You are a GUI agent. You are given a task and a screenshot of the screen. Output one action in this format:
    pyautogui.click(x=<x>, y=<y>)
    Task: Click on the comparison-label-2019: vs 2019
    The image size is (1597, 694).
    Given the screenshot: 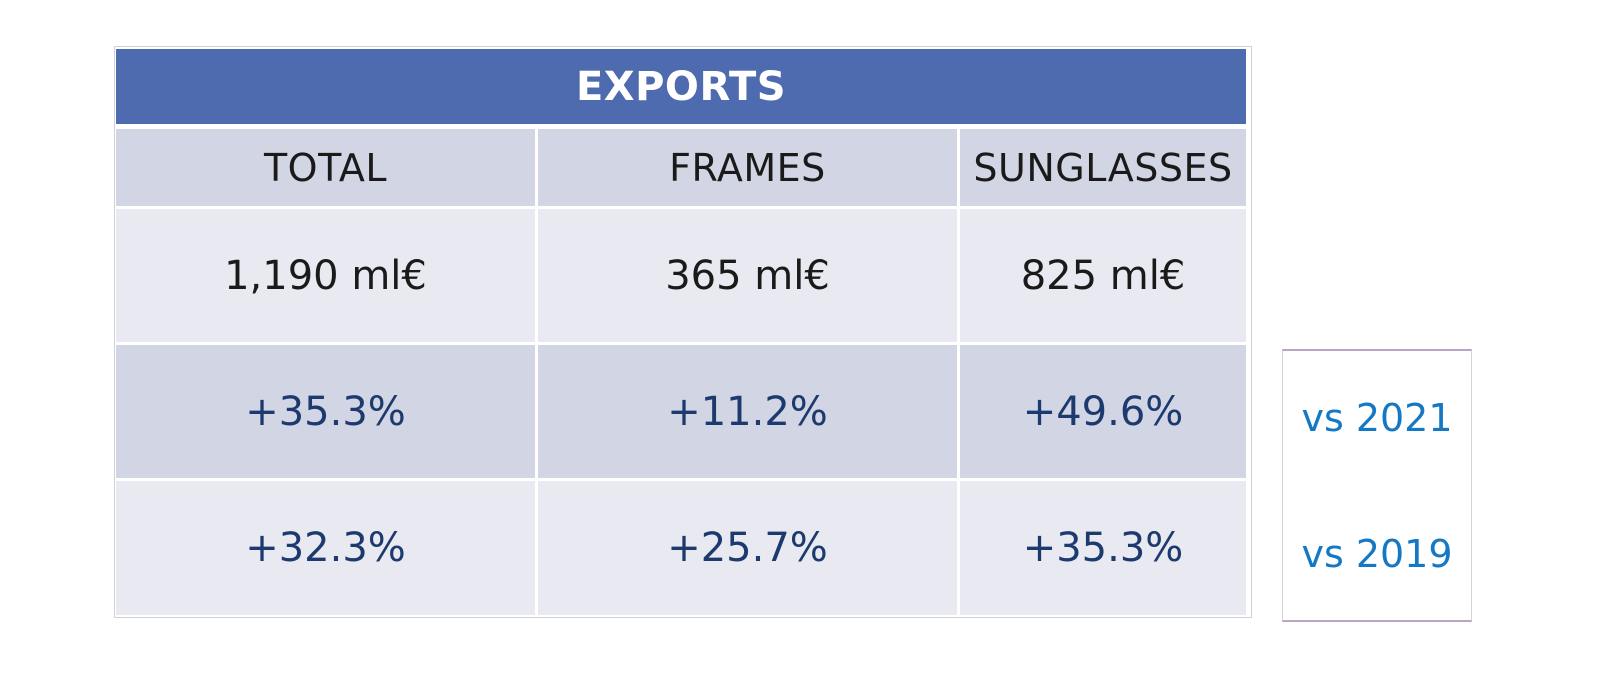 What is the action you would take?
    pyautogui.click(x=1377, y=554)
    